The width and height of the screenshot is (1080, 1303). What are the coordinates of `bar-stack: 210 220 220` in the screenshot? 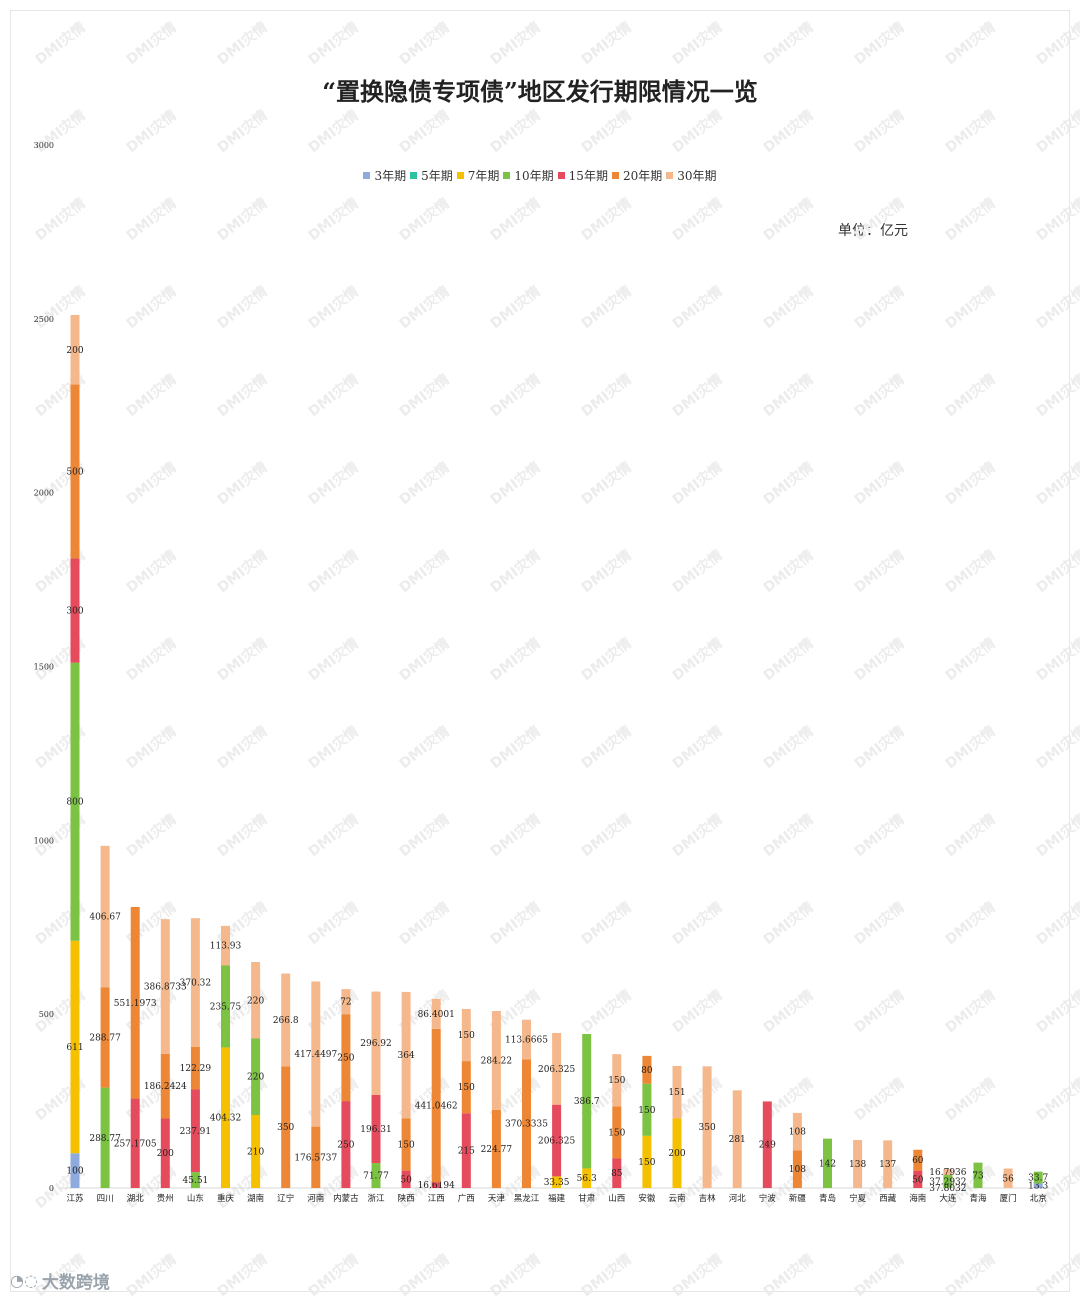 It's located at (255, 1075).